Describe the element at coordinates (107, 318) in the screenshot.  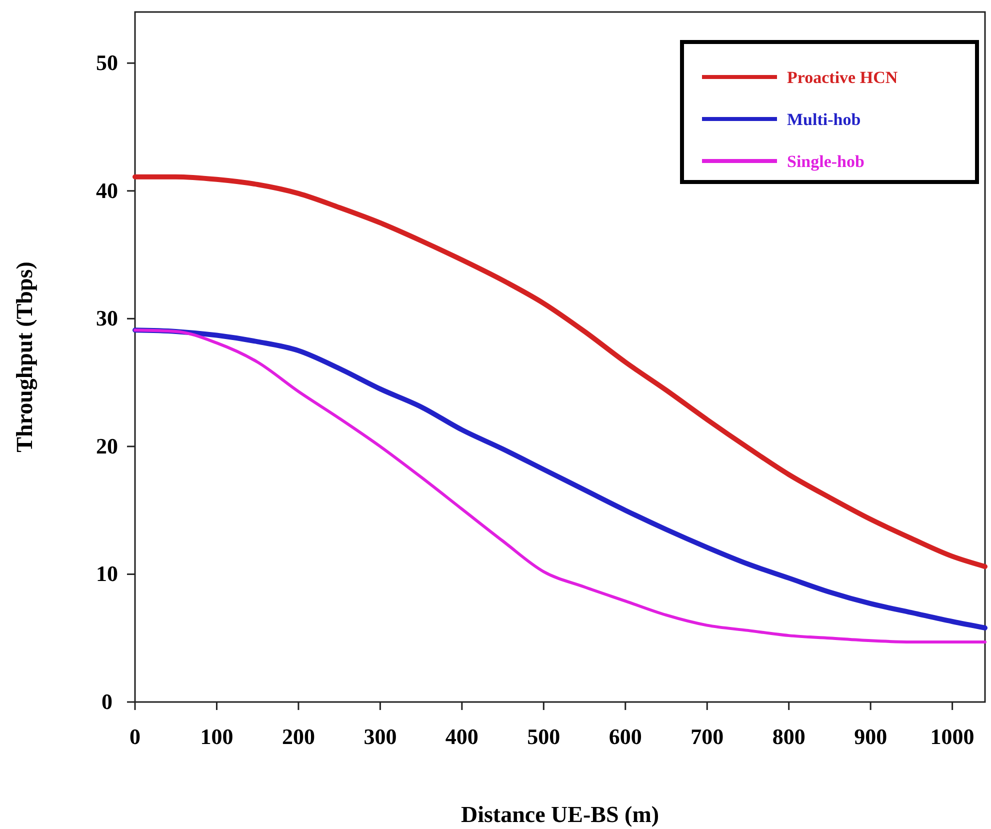
I see `y-tick-label: 30` at that location.